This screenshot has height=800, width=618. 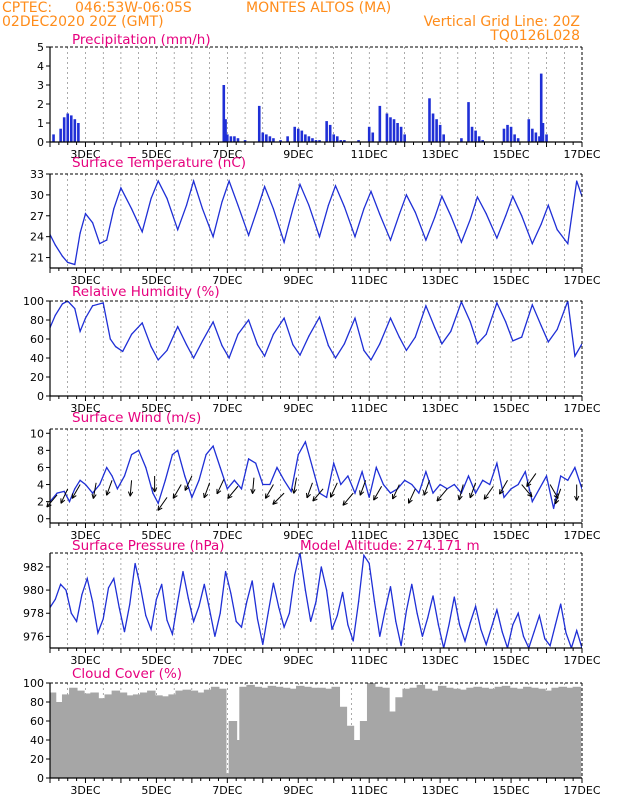 I want to click on wind-y-tick-label: 4, so click(x=40, y=485).